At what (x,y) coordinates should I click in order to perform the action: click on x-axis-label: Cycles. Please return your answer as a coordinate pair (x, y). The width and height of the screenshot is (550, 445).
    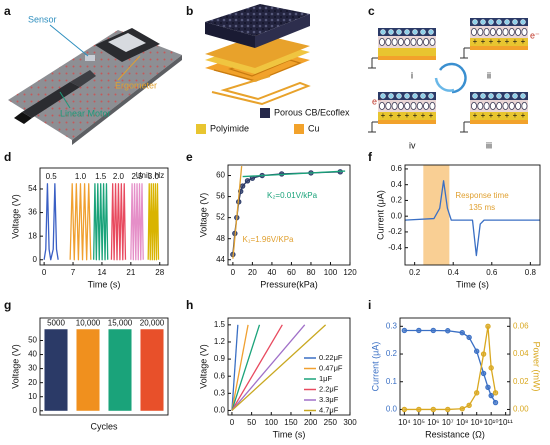
    Looking at the image, I should click on (104, 426).